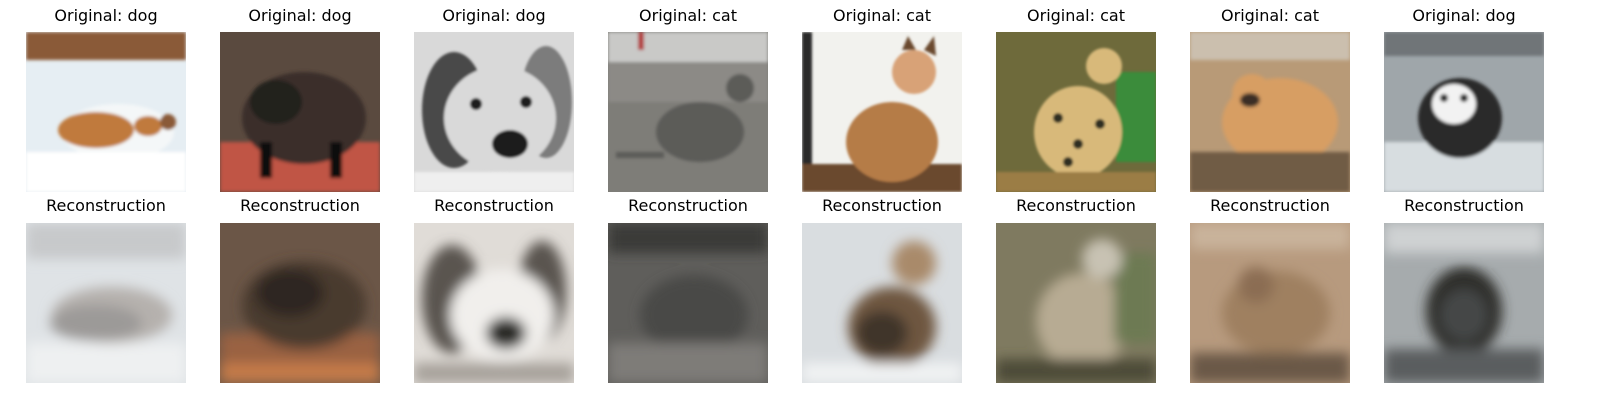 This screenshot has height=400, width=1600. I want to click on blurry-reconstruction-wildcat, so click(1076, 303).